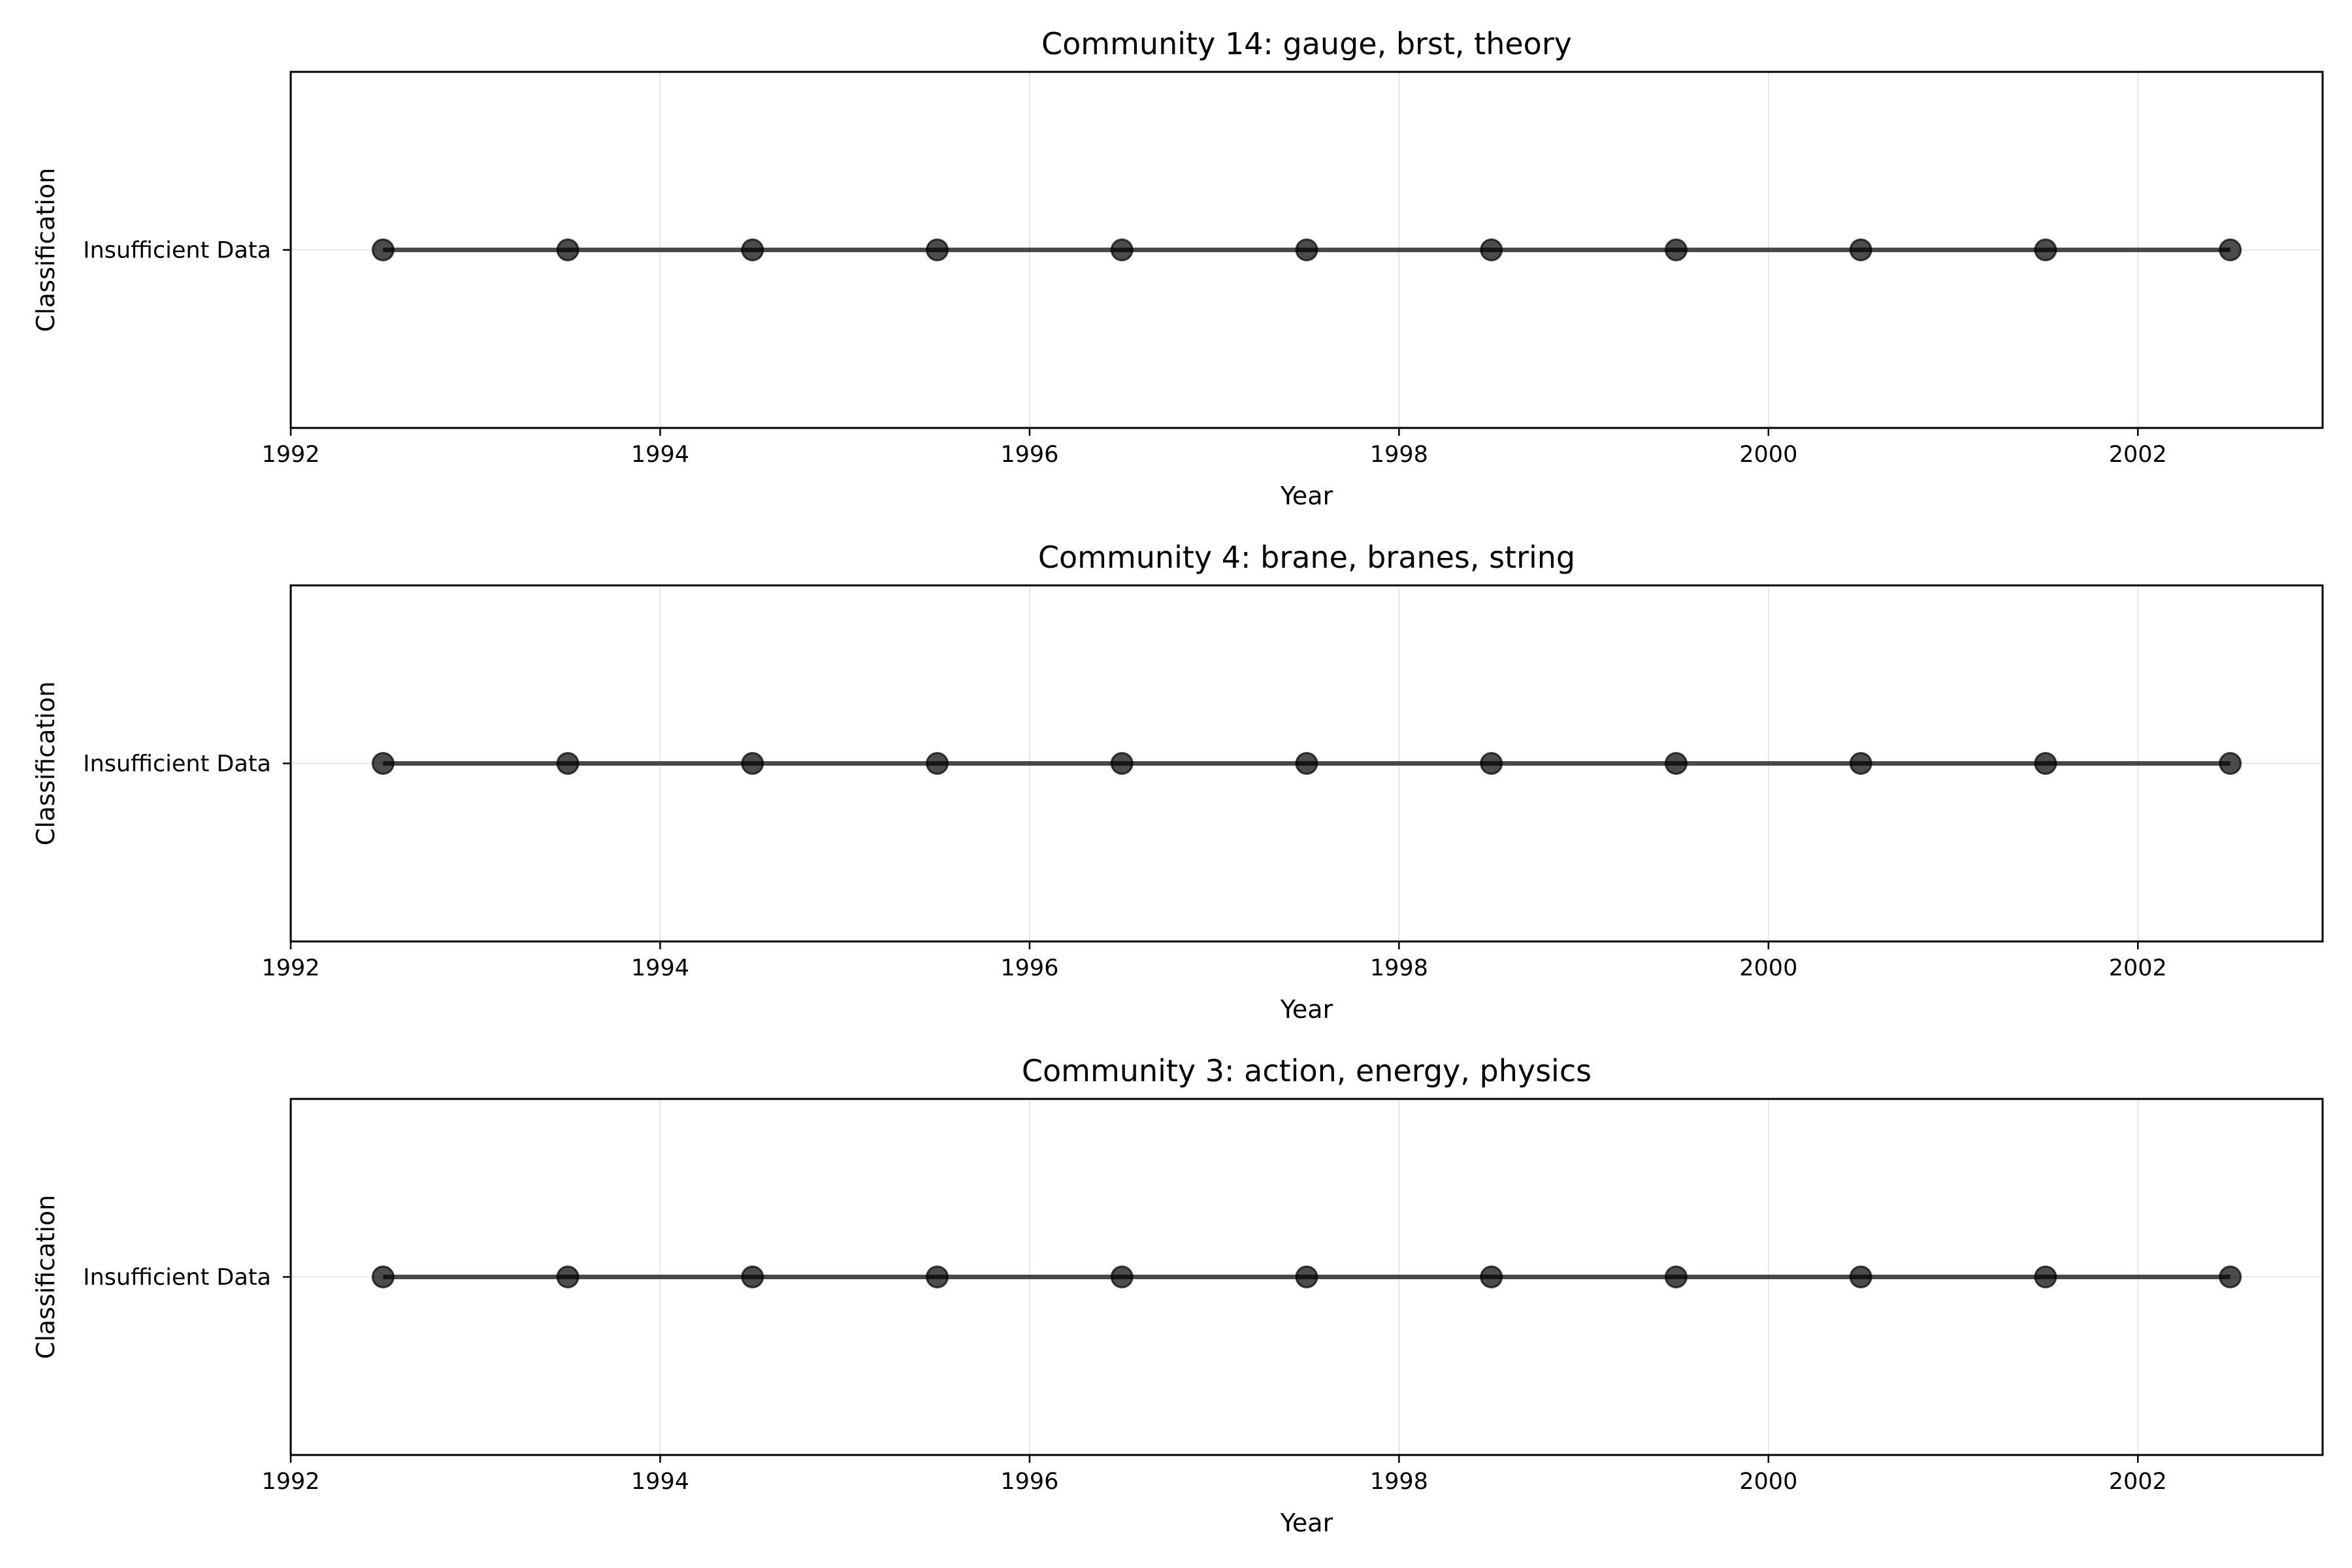 This screenshot has height=1568, width=2352. I want to click on chart-title: Community 14: gauge, brst, theory, so click(1306, 43).